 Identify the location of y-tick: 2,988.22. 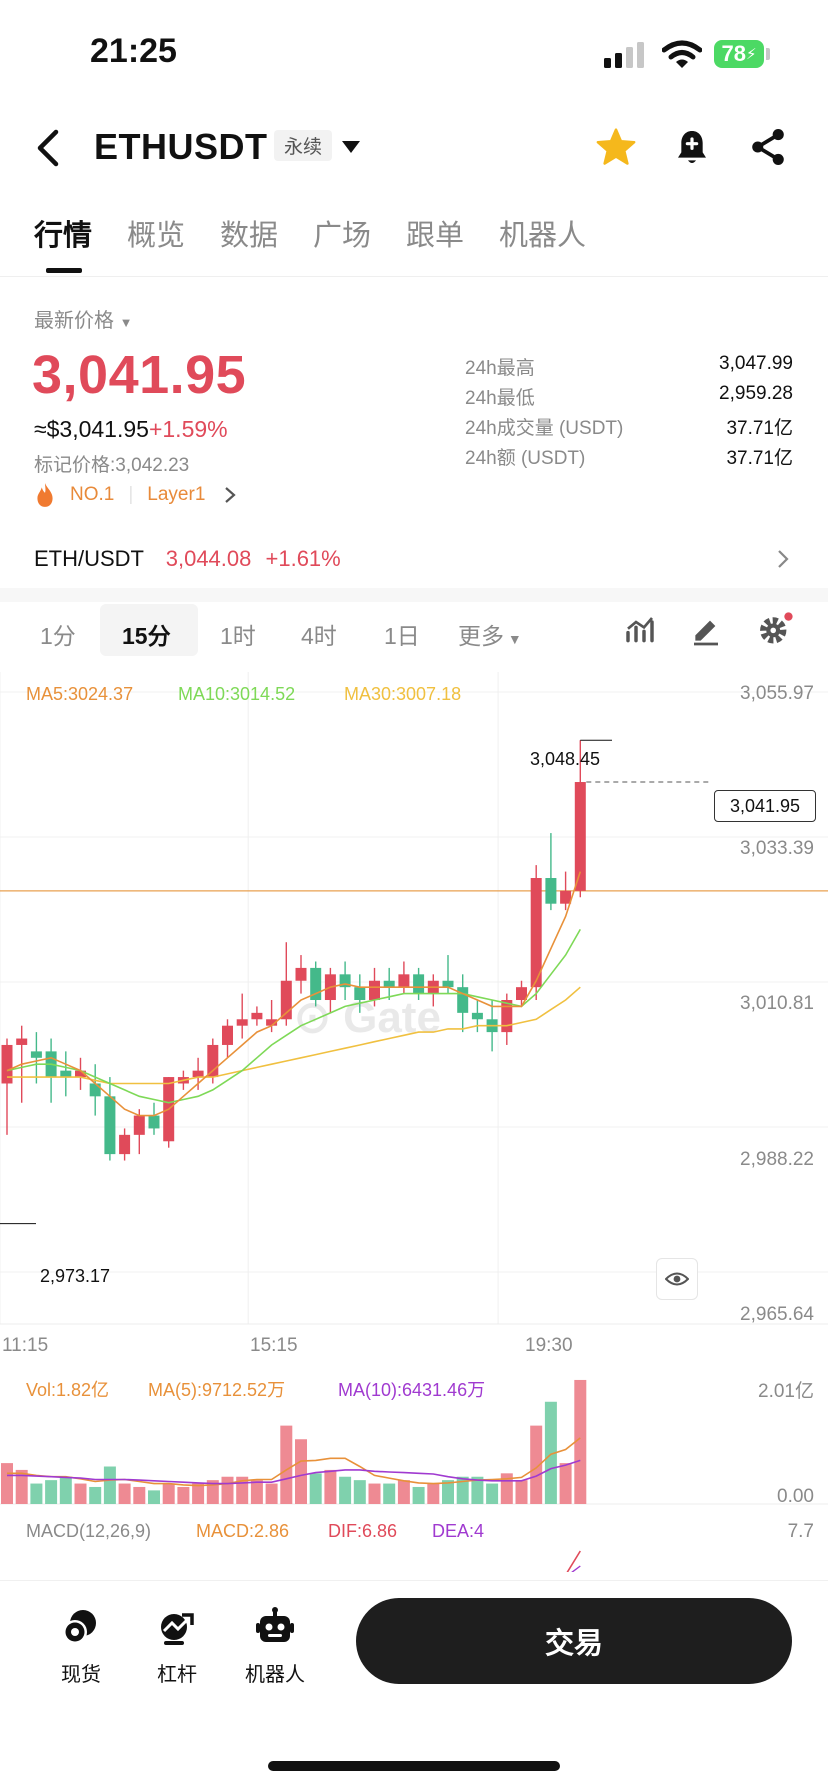
(777, 1159).